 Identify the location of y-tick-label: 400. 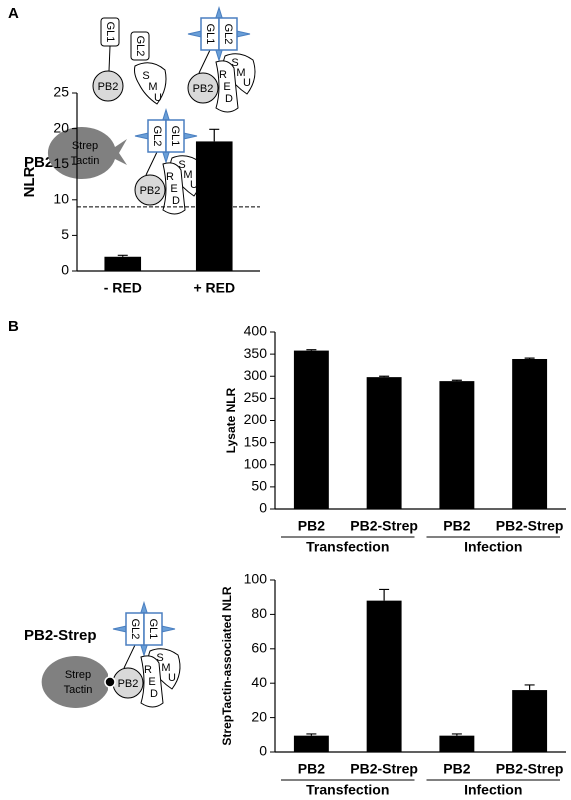
(256, 331).